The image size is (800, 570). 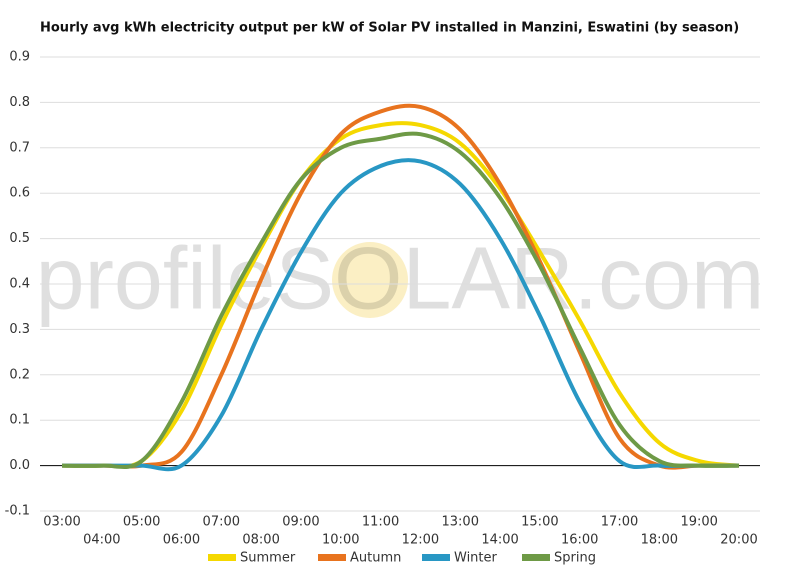 I want to click on y-tick-label: 0.8, so click(x=19, y=102).